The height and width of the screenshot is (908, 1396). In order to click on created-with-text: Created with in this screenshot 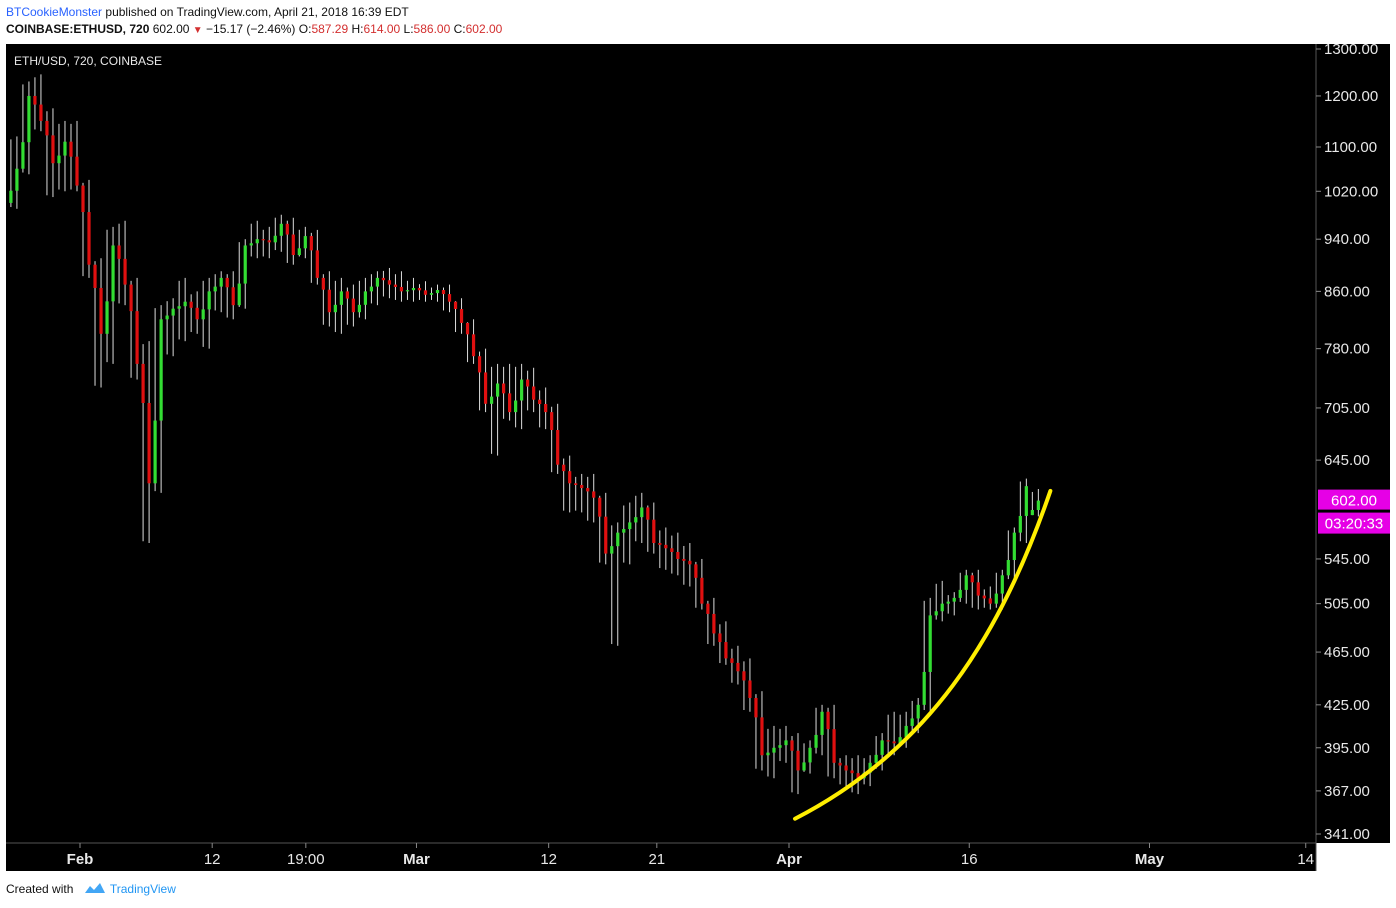, I will do `click(40, 889)`.